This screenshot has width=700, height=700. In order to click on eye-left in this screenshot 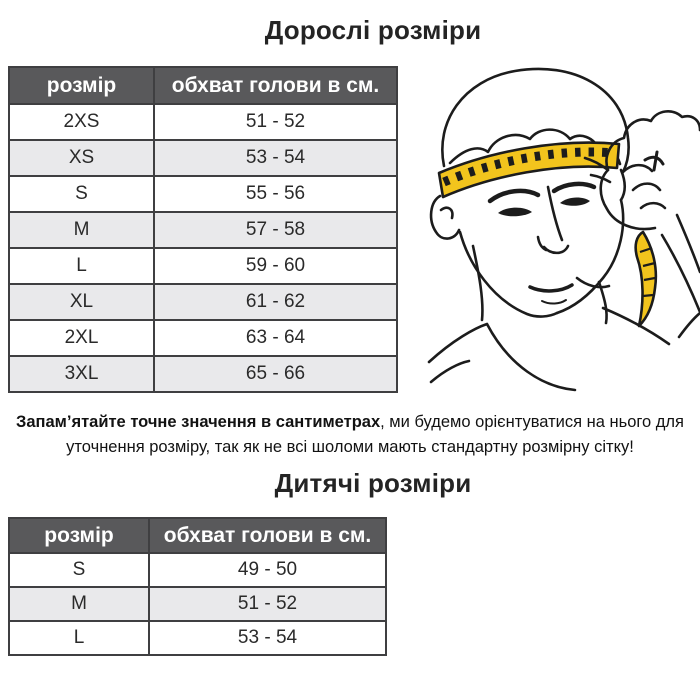, I will do `click(515, 212)`.